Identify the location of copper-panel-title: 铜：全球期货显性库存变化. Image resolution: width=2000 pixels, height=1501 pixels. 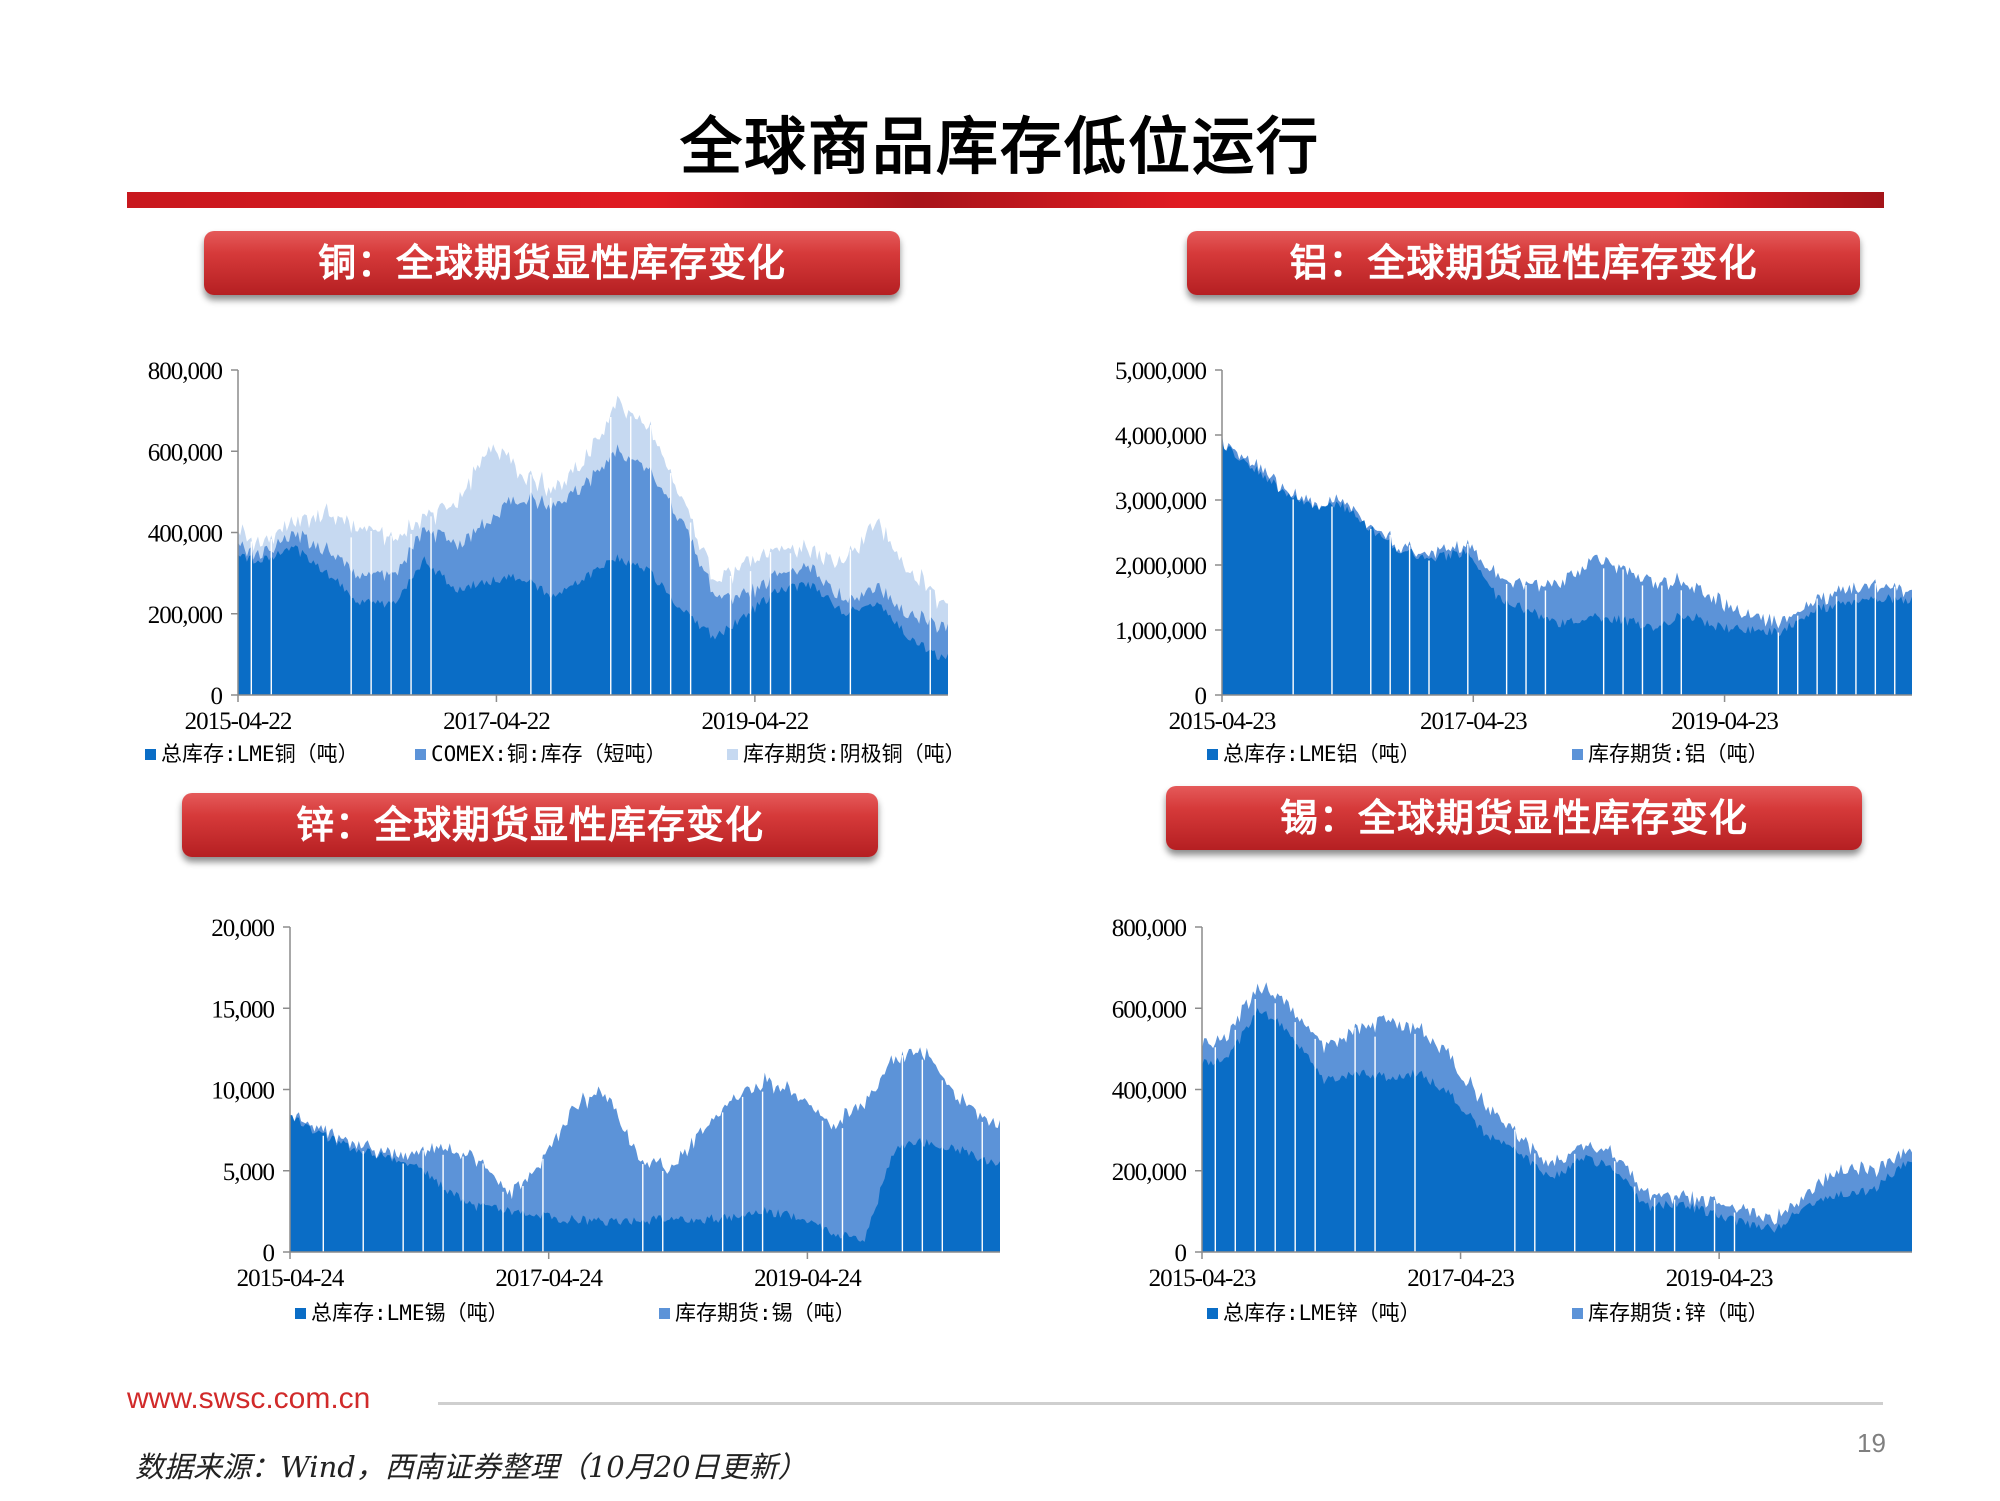
(552, 263).